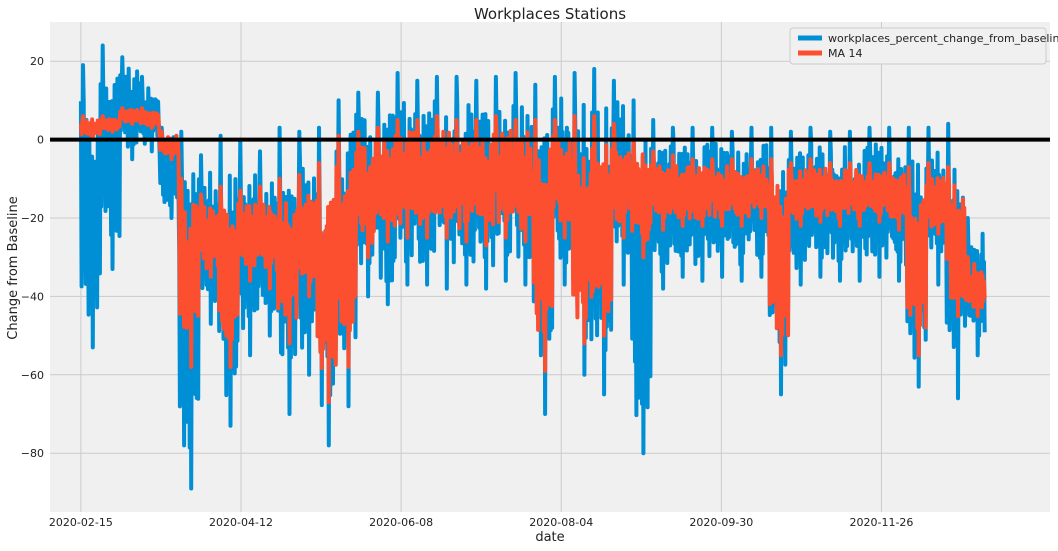 The image size is (1058, 551). Describe the element at coordinates (549, 537) in the screenshot. I see `x-axis-label: date` at that location.